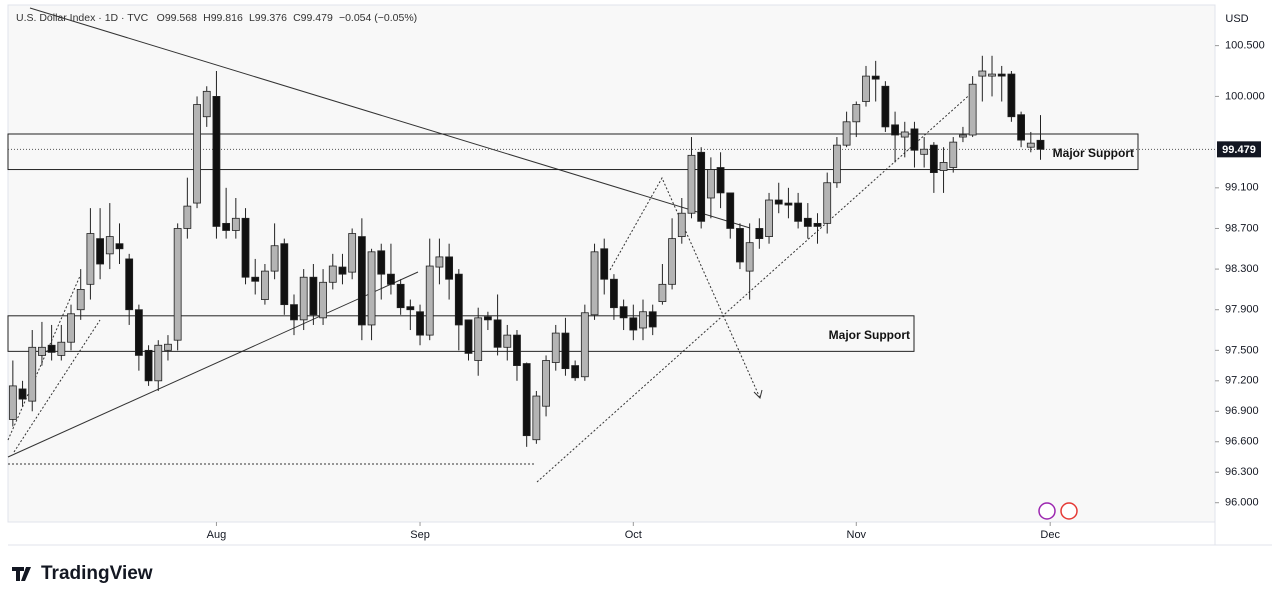 The image size is (1280, 600). I want to click on y-tick-label: 97.200, so click(1242, 381).